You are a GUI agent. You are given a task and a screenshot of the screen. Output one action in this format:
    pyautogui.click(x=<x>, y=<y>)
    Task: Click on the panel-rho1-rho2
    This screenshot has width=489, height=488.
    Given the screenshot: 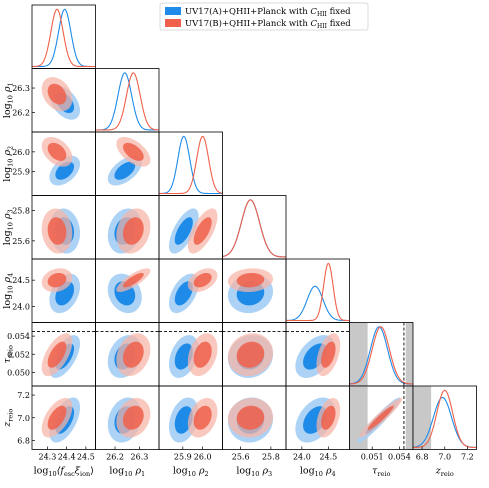 What is the action you would take?
    pyautogui.click(x=127, y=163)
    